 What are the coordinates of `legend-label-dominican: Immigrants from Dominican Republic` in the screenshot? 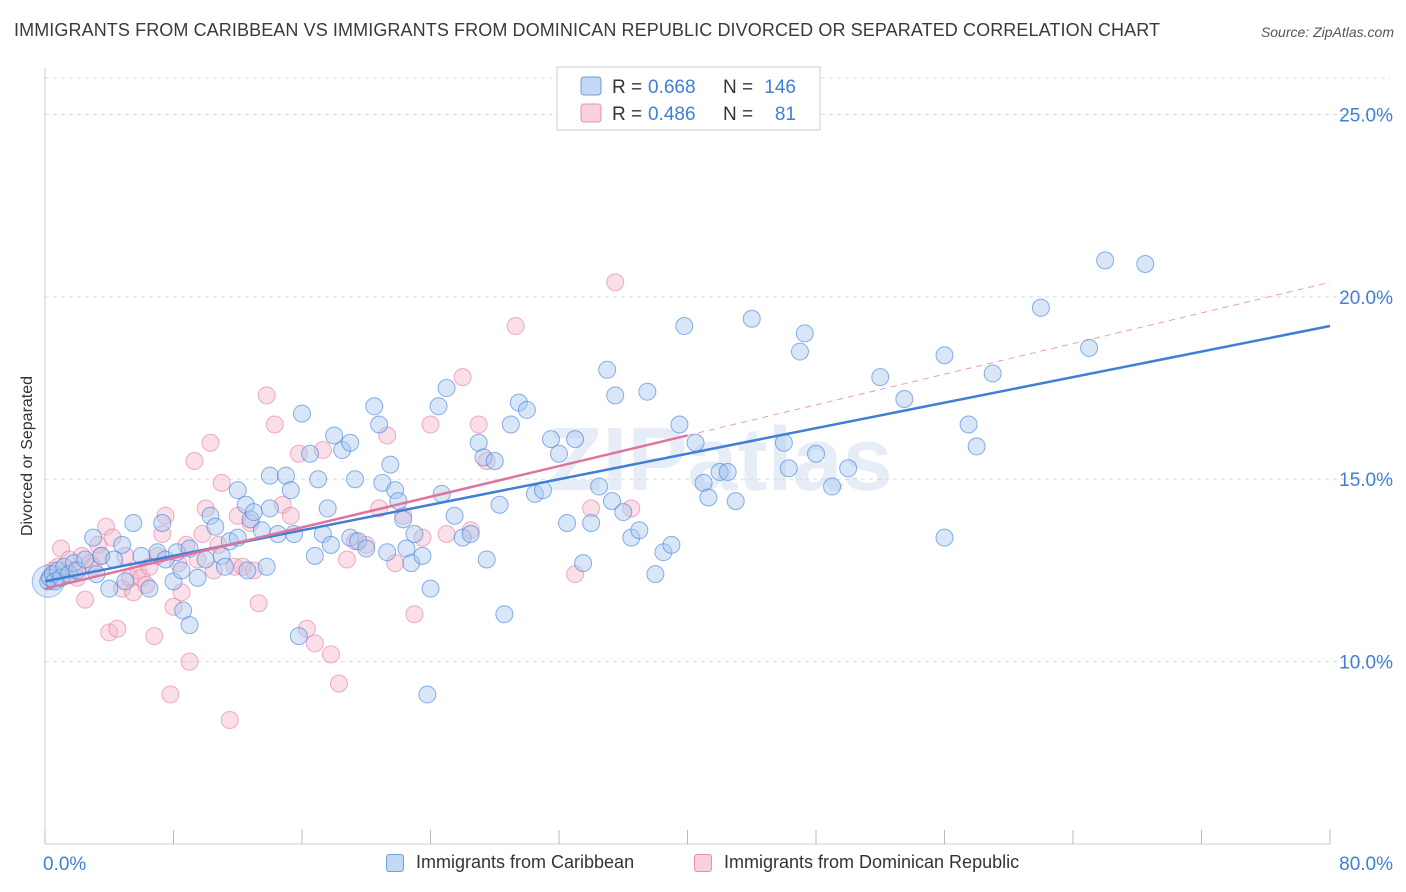 It's located at (872, 862).